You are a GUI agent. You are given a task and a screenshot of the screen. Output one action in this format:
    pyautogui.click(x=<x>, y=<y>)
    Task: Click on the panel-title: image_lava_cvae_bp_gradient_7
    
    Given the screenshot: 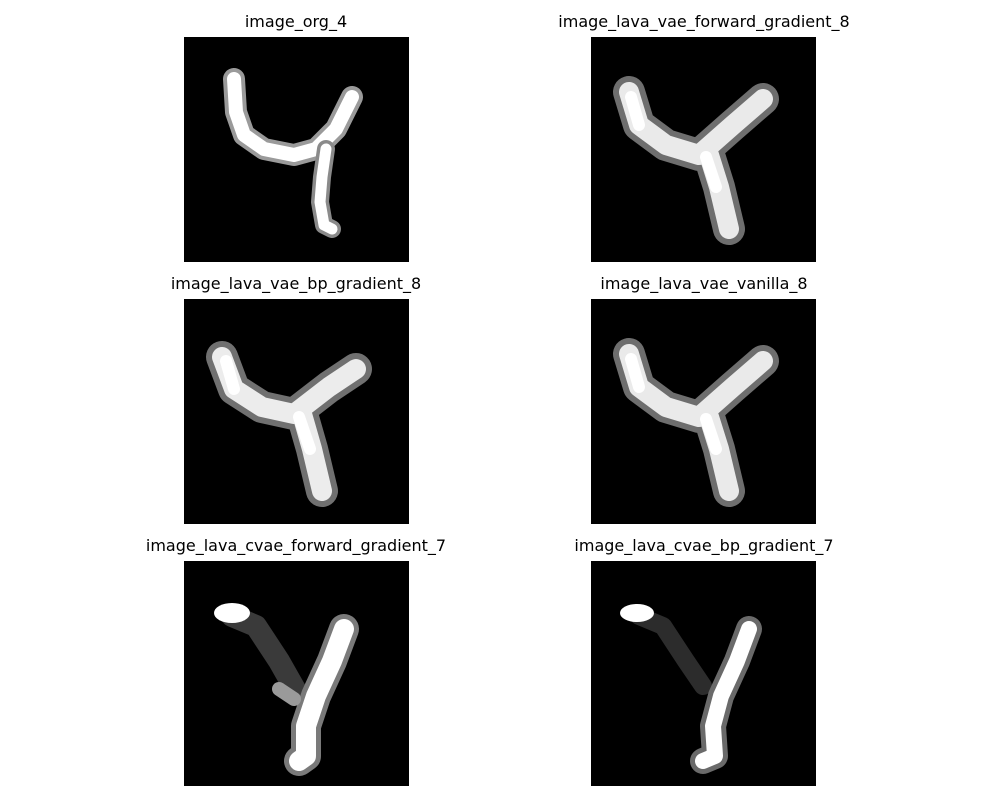 What is the action you would take?
    pyautogui.click(x=704, y=546)
    